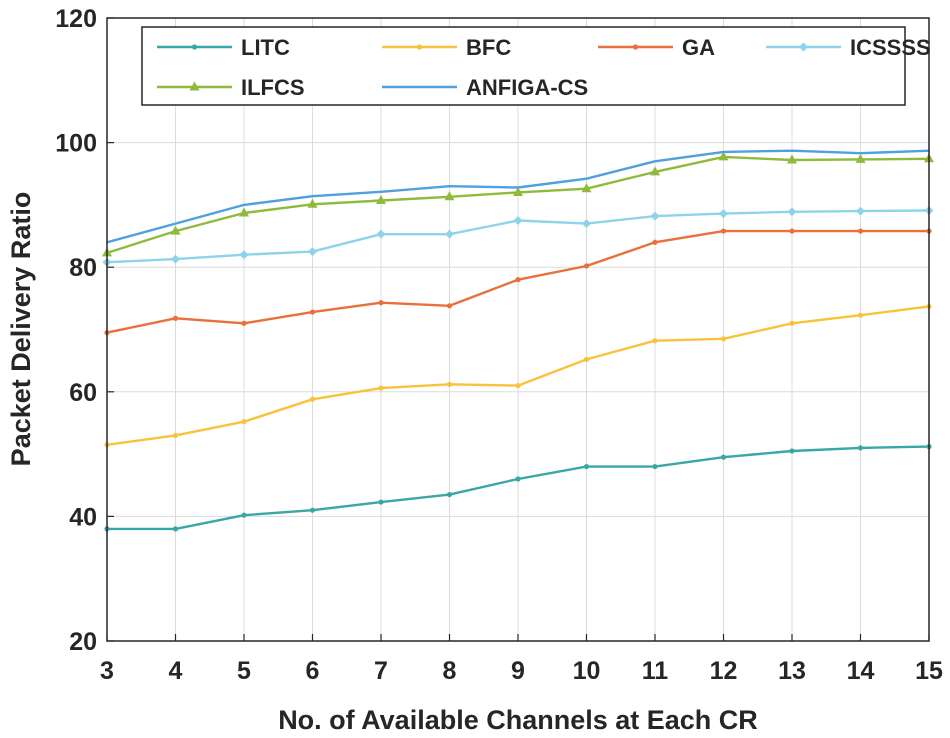  Describe the element at coordinates (107, 671) in the screenshot. I see `x-tick-label: 3` at that location.